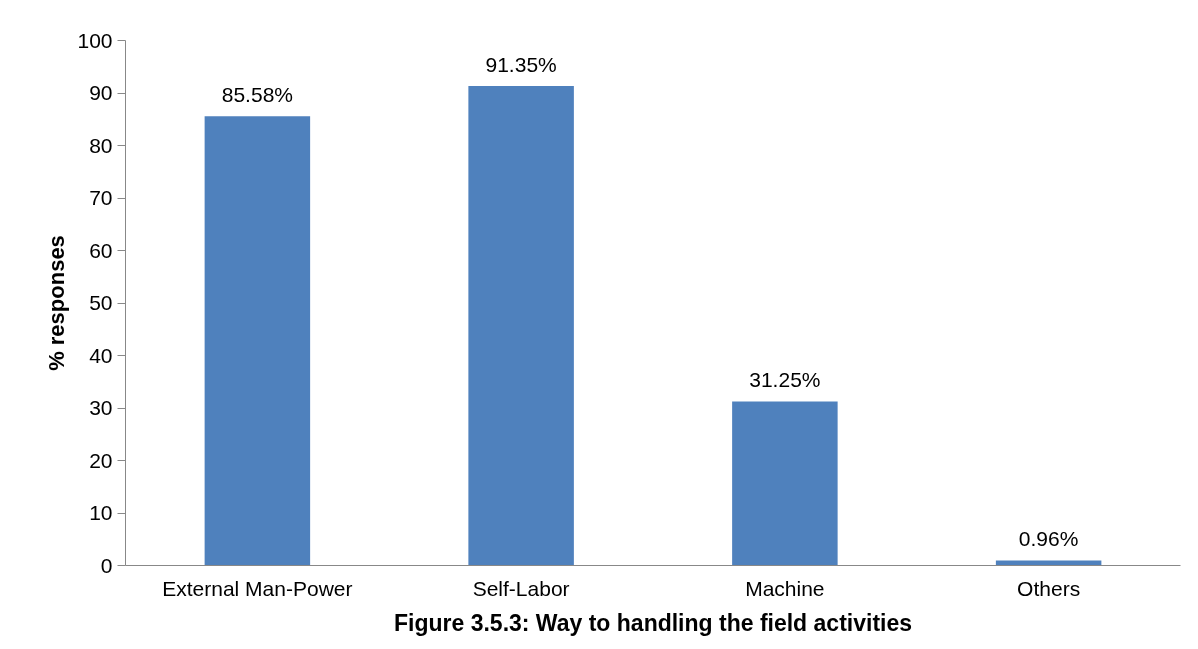  I want to click on y-axis-title: % responses, so click(57, 303).